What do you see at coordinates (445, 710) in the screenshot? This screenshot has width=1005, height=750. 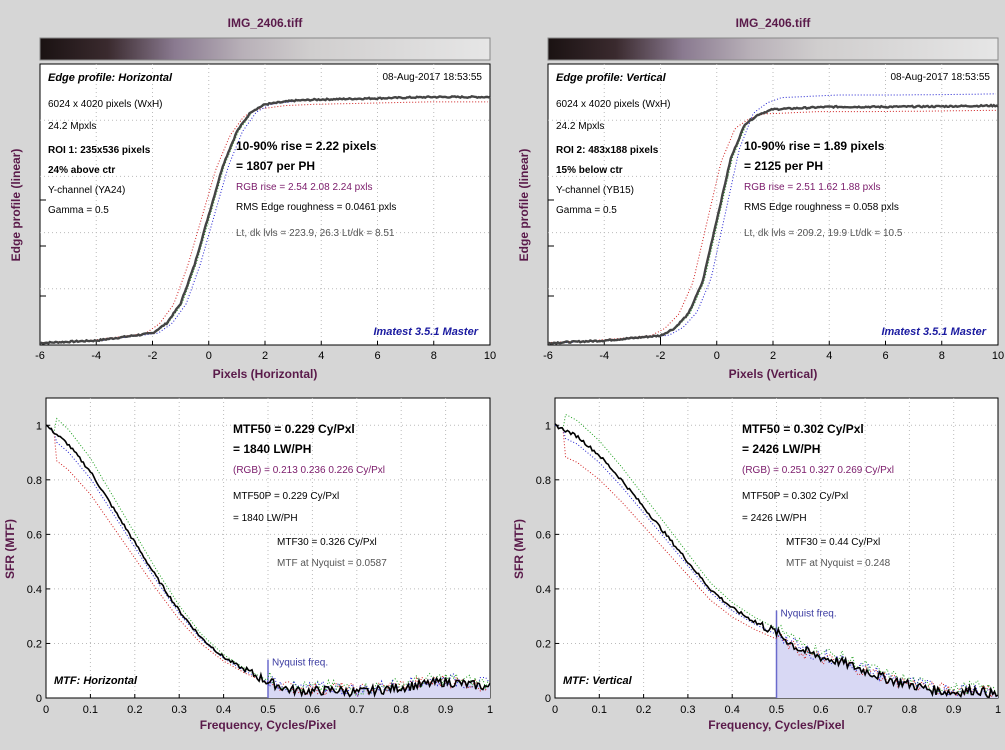 I see `x-tick-label: 0.9` at bounding box center [445, 710].